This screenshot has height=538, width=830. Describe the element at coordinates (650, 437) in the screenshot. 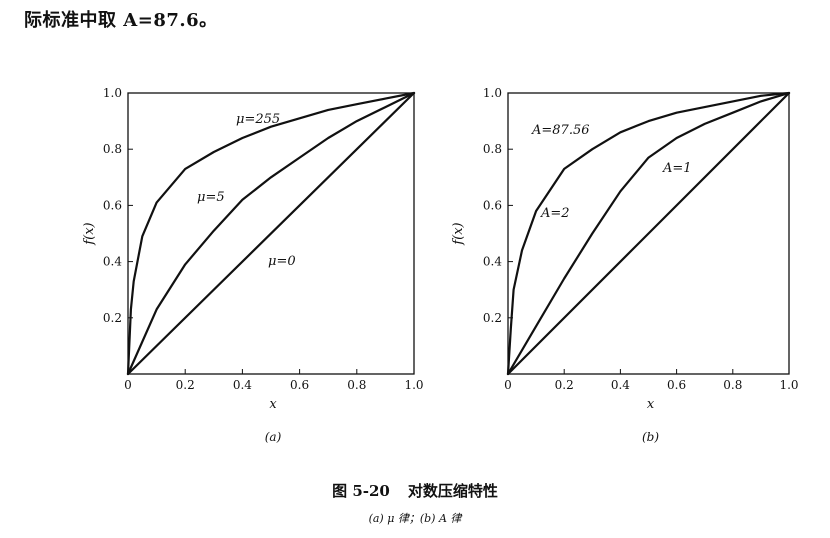

I see `panel-label: (b)` at that location.